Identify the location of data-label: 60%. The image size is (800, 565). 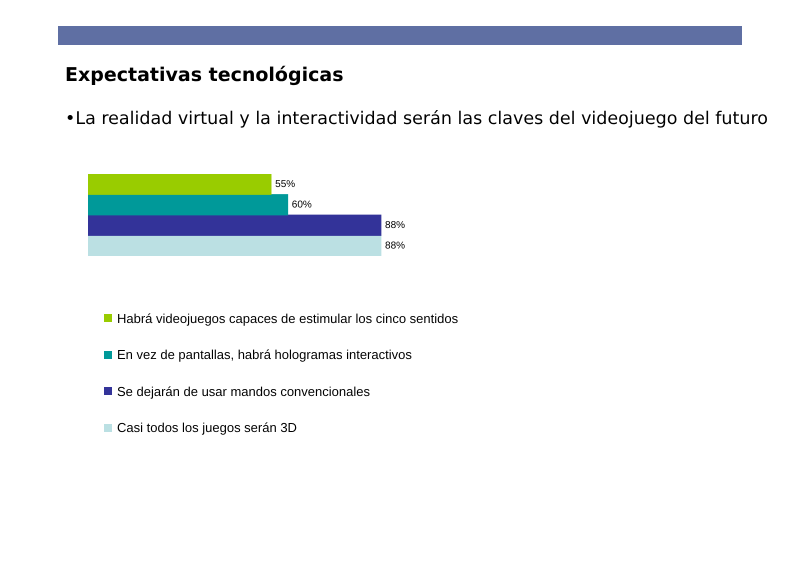
(302, 205).